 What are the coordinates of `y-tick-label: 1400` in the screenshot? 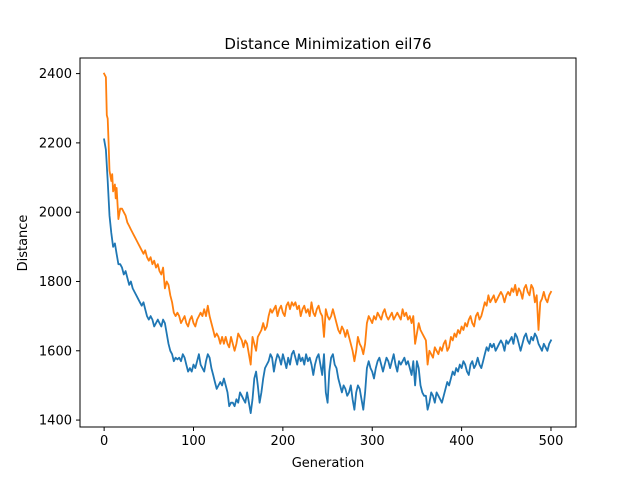 It's located at (55, 421).